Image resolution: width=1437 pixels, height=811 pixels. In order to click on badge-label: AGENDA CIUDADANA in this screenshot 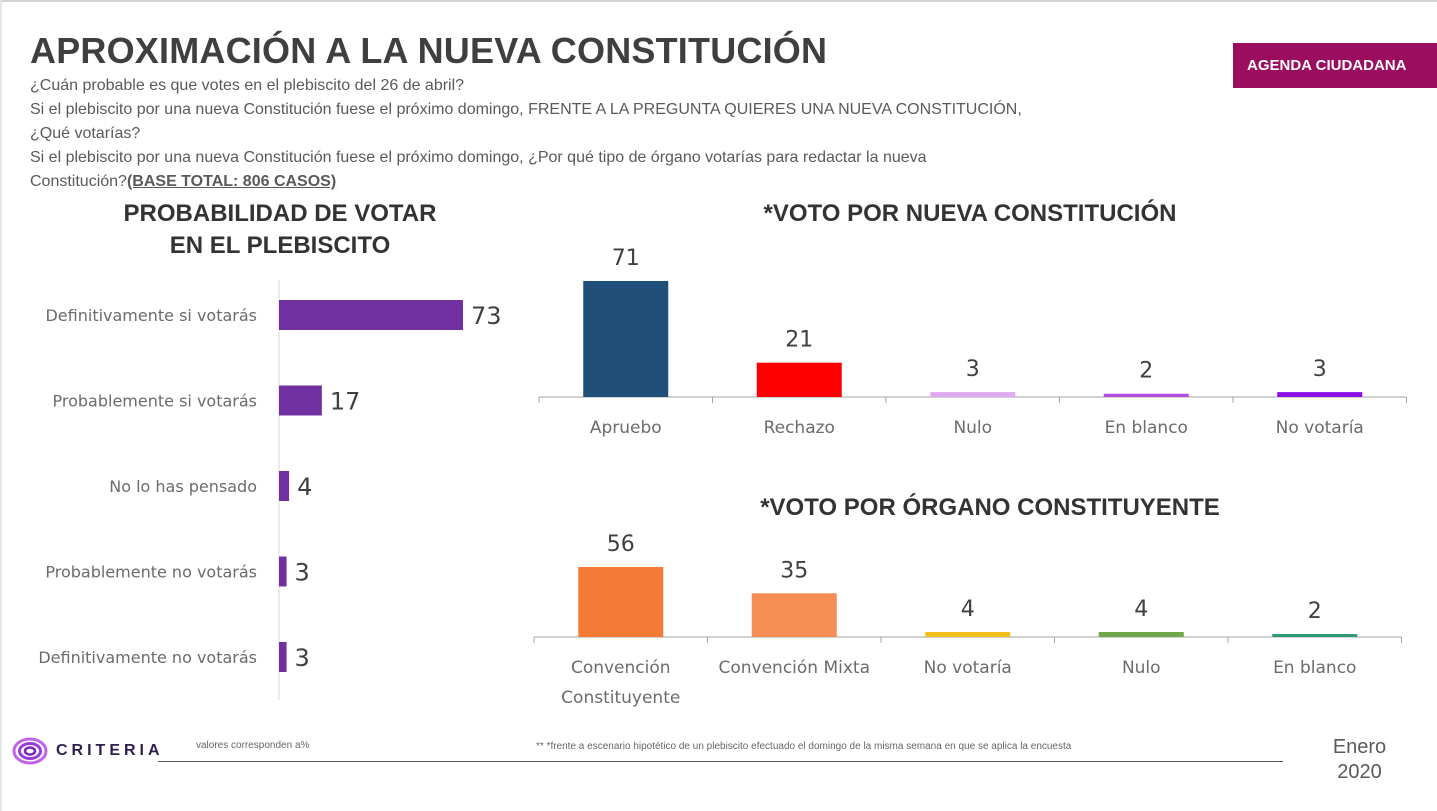, I will do `click(1327, 65)`.